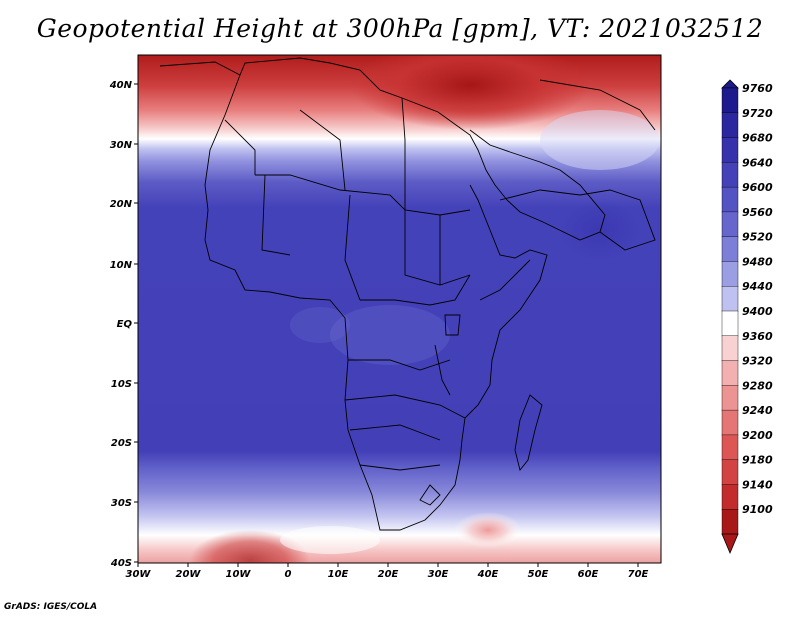 The image size is (800, 618). Describe the element at coordinates (538, 574) in the screenshot. I see `lon-label: 50E` at that location.